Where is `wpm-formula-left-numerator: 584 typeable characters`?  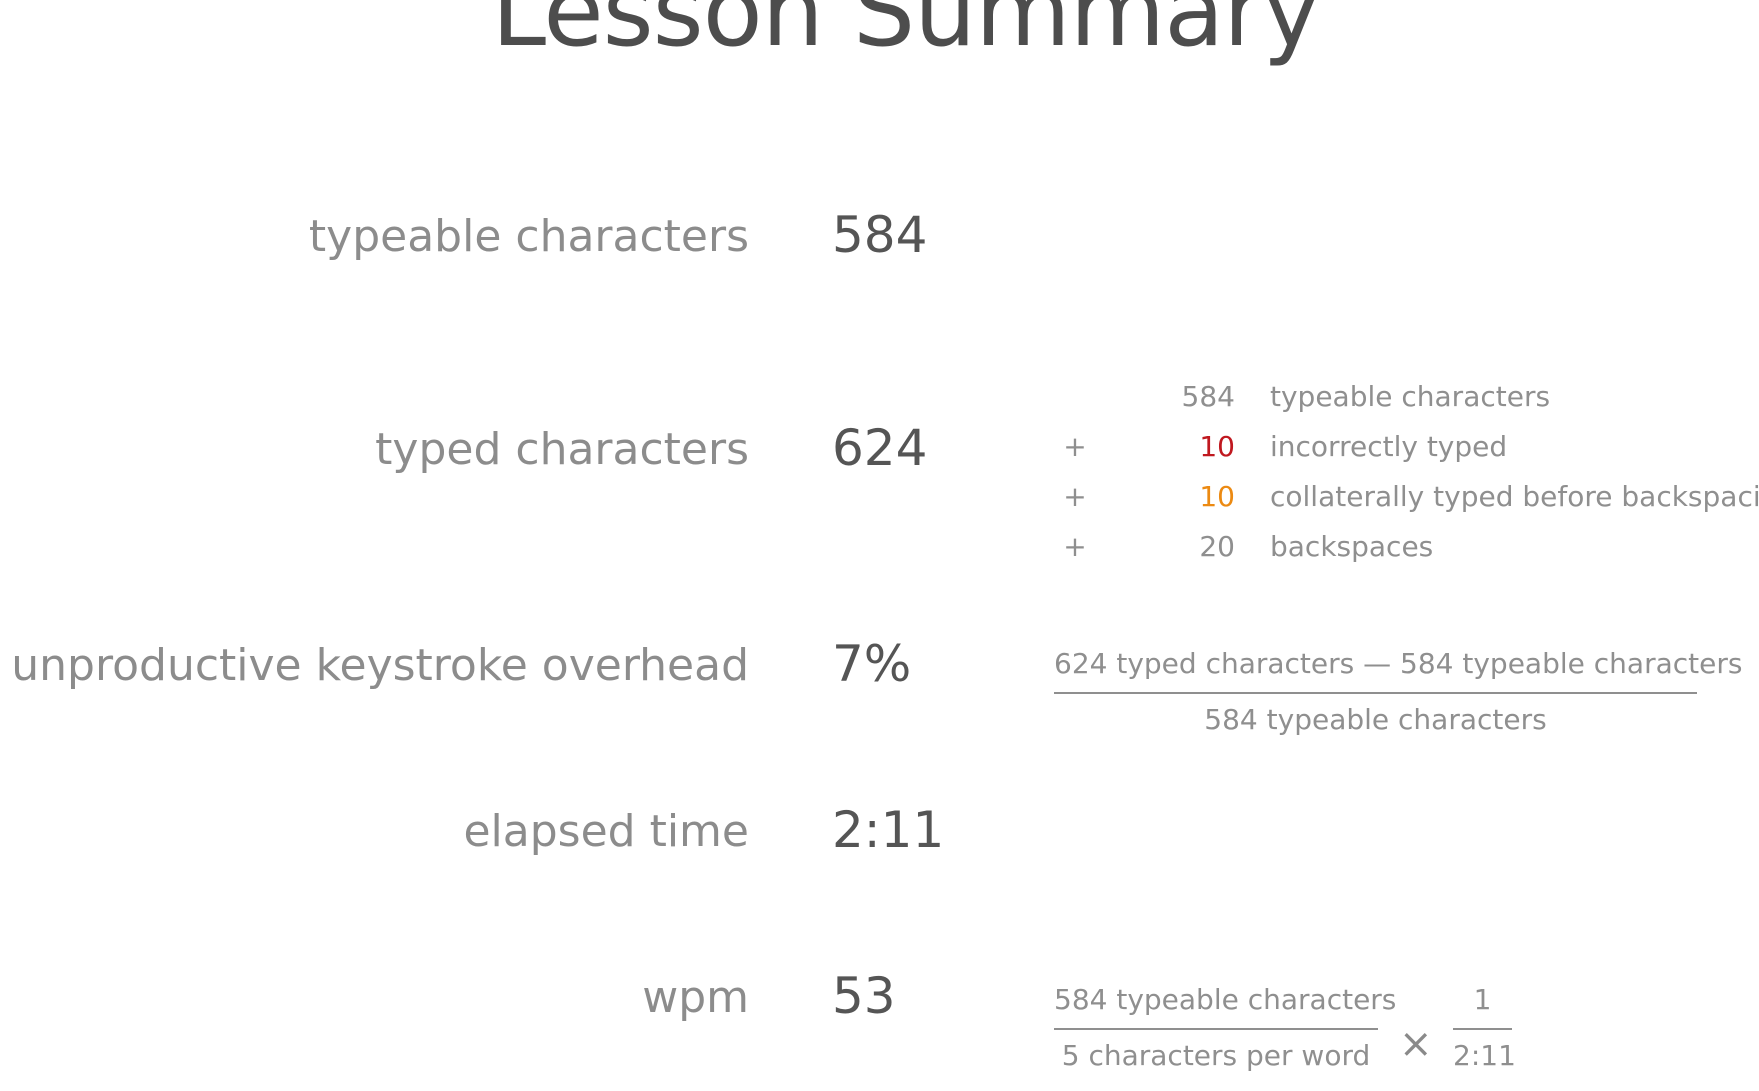 wpm-formula-left-numerator: 584 typeable characters is located at coordinates (1225, 999).